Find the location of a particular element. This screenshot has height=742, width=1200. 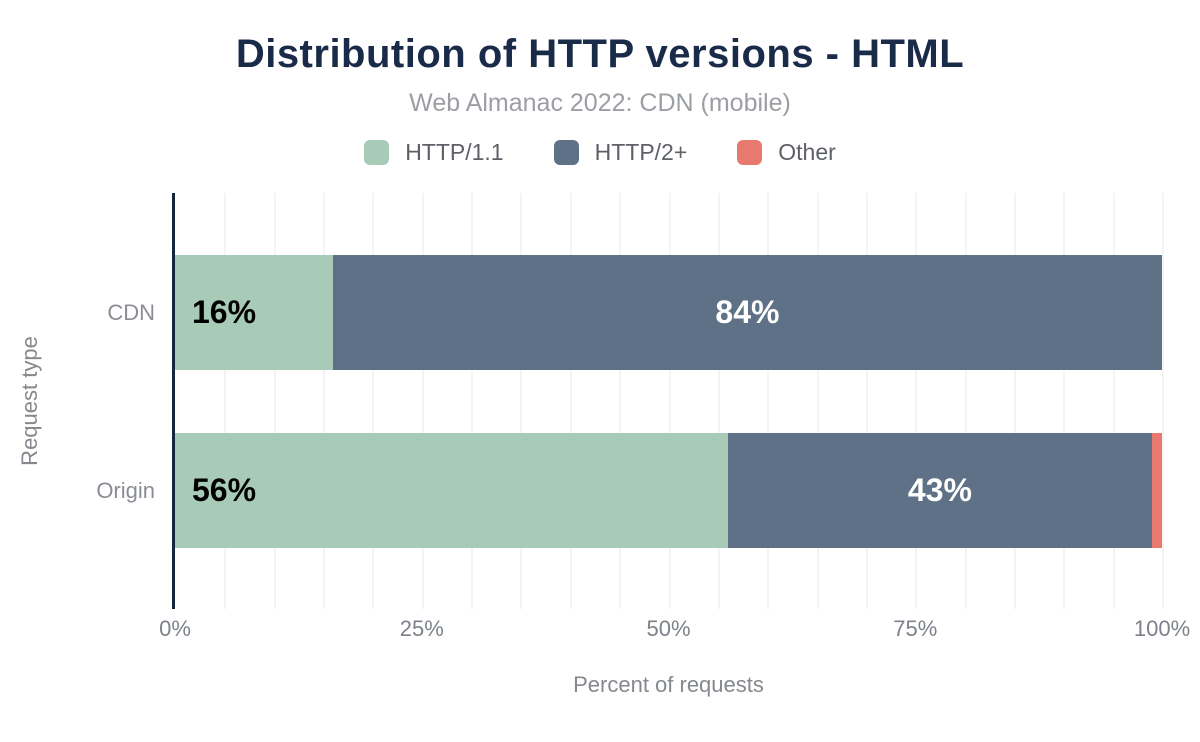

bar-segments: 16% 84% is located at coordinates (668, 312).